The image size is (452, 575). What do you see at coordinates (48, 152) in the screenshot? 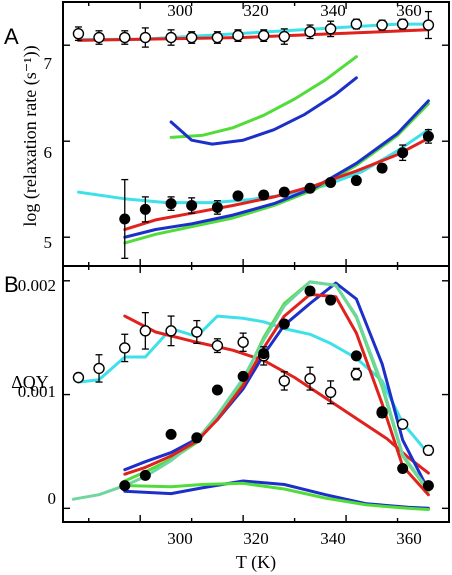
I see `panel-a-y-tick-label: 6` at bounding box center [48, 152].